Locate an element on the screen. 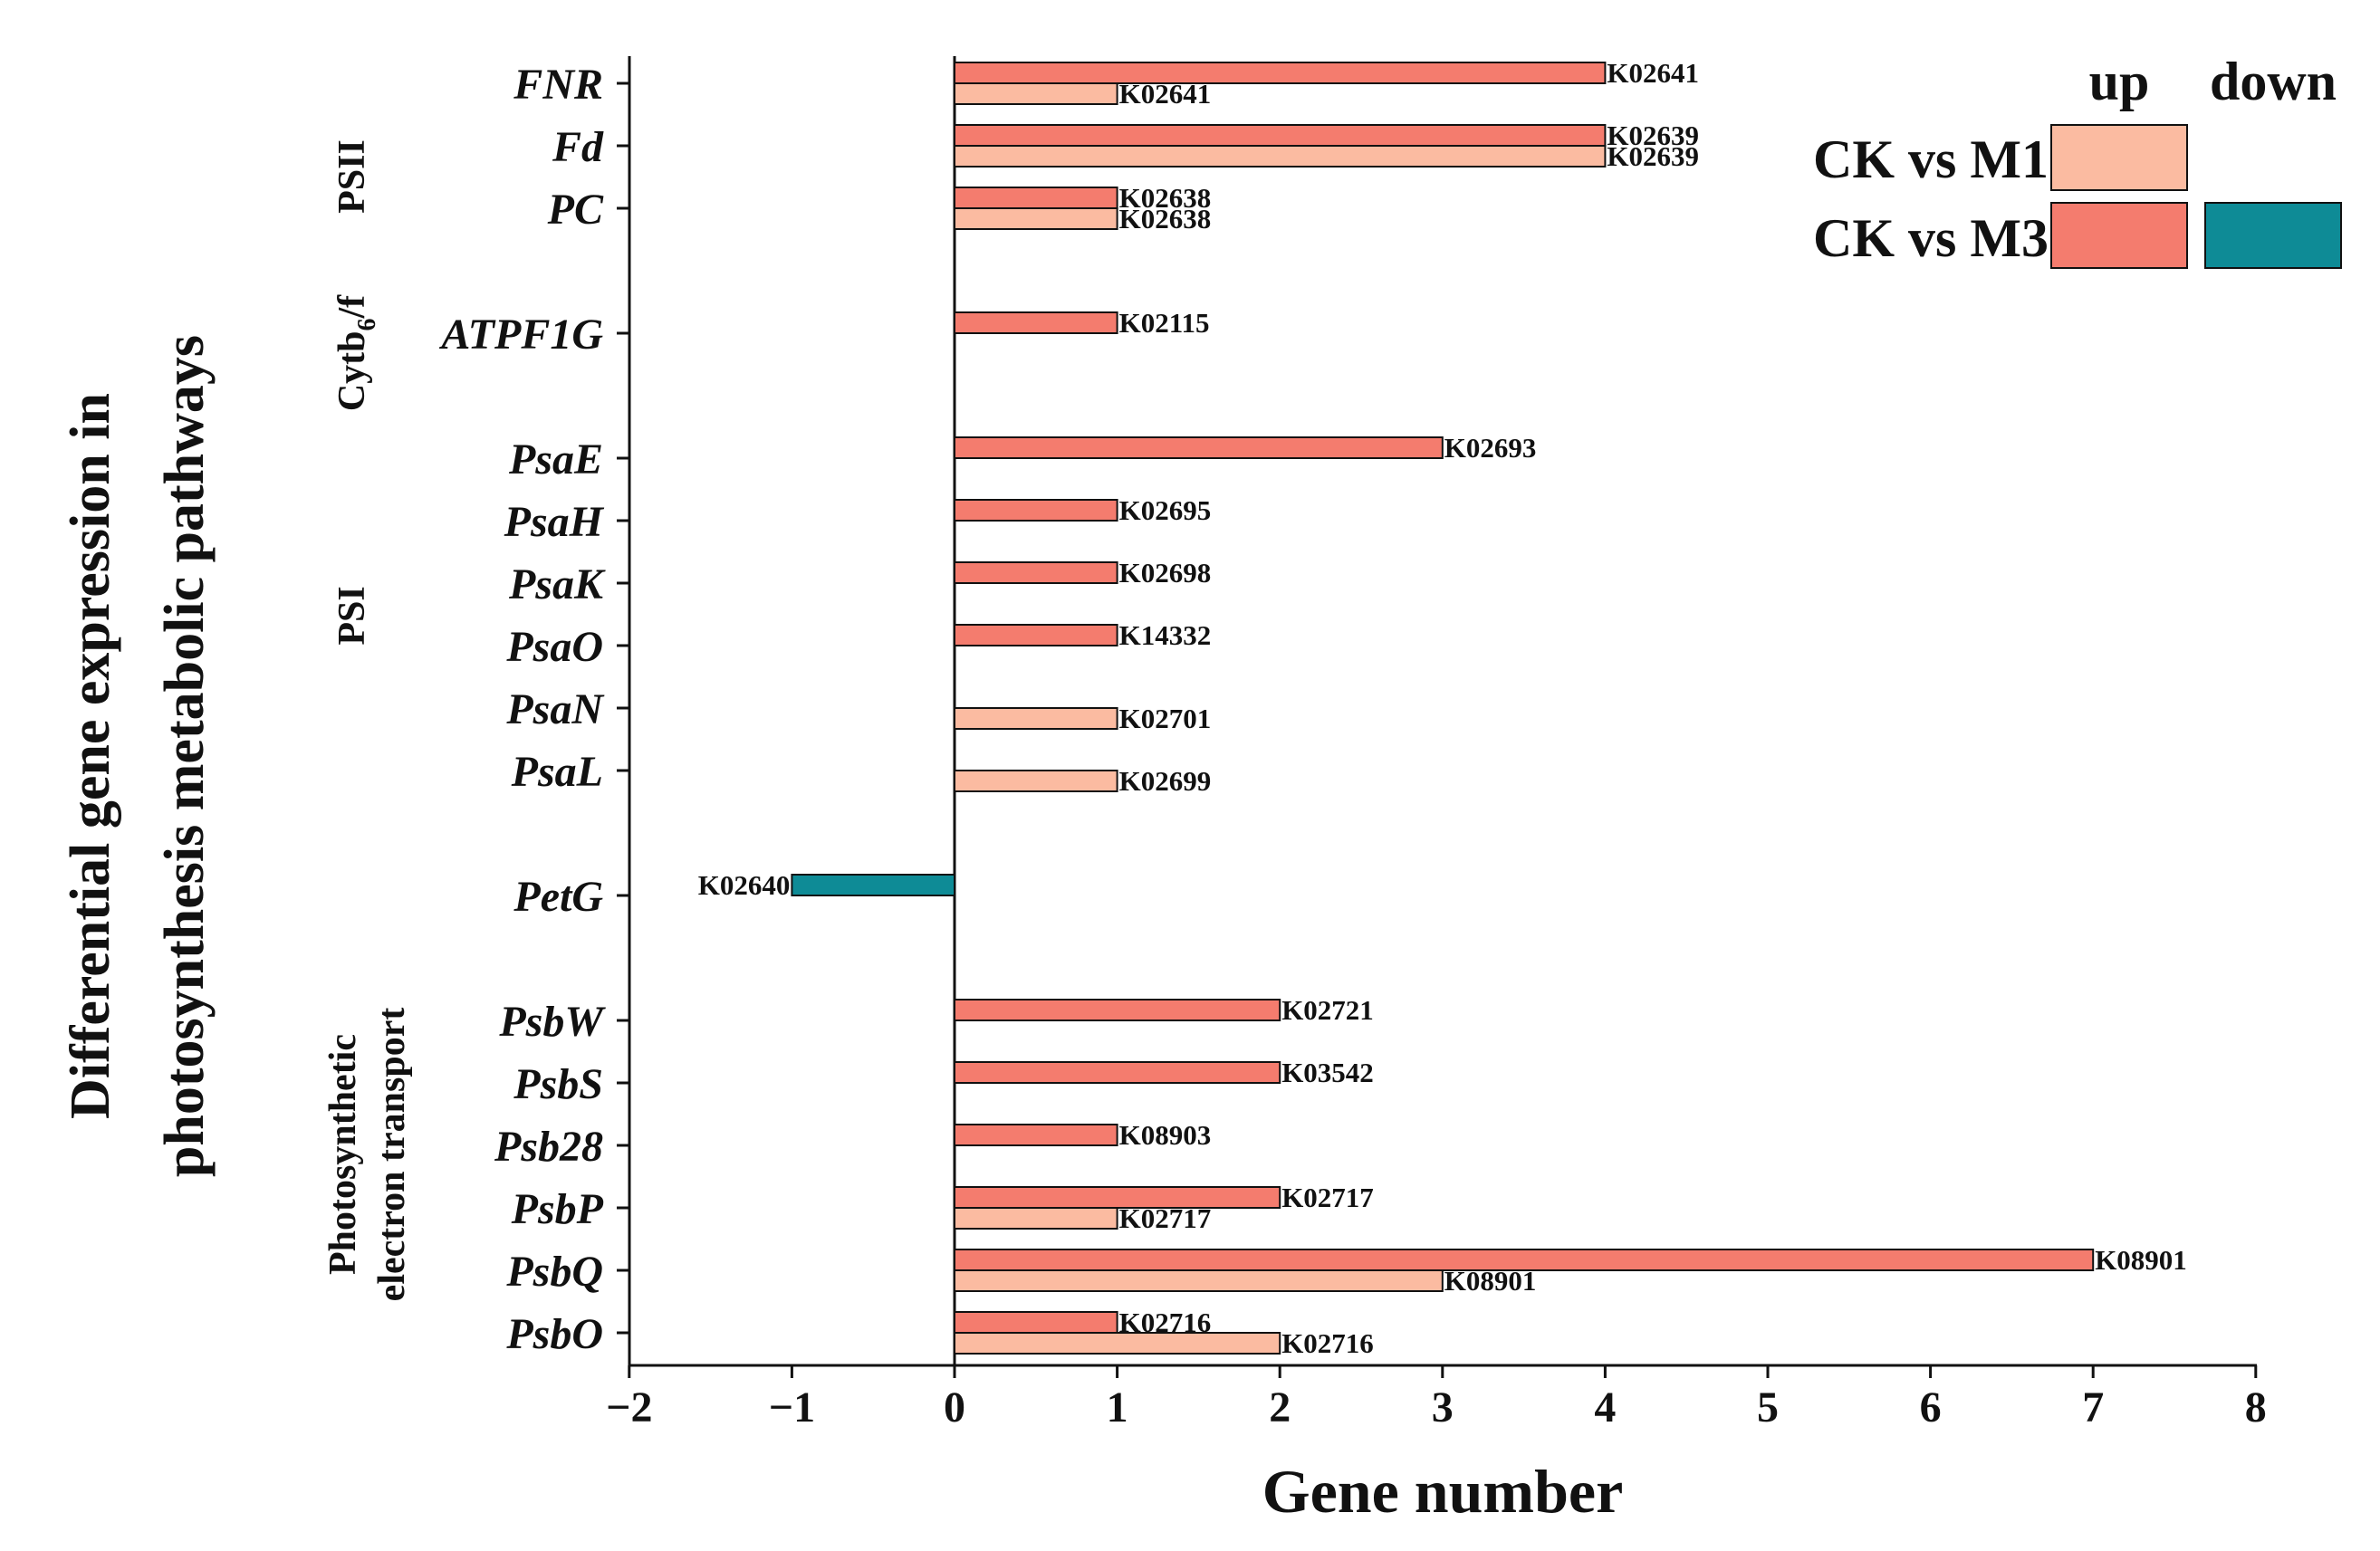 This screenshot has height=1551, width=2380. x-axis-title: Gene number is located at coordinates (1443, 1492).